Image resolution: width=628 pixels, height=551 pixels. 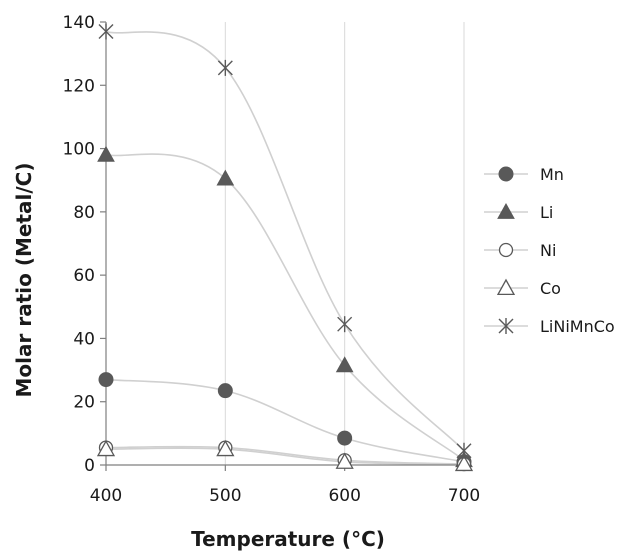 I want to click on legend-item-co: Co, so click(x=522, y=288).